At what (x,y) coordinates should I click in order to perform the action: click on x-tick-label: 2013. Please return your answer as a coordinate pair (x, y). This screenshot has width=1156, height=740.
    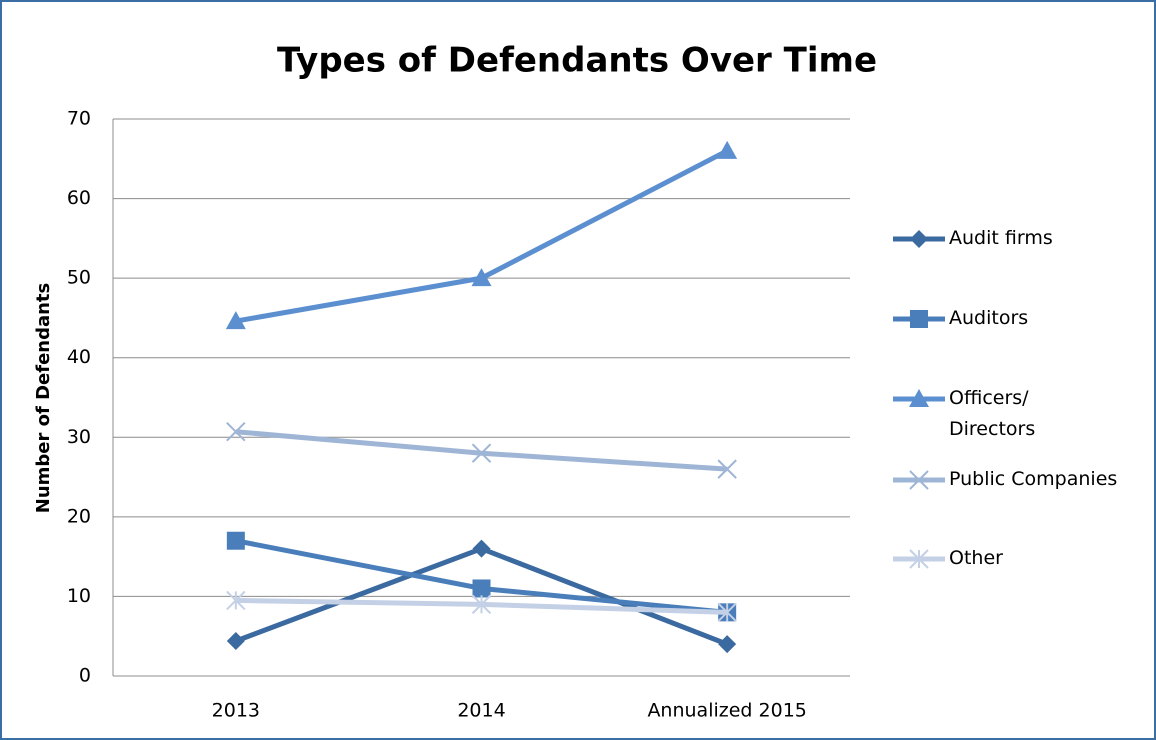
    Looking at the image, I should click on (236, 711).